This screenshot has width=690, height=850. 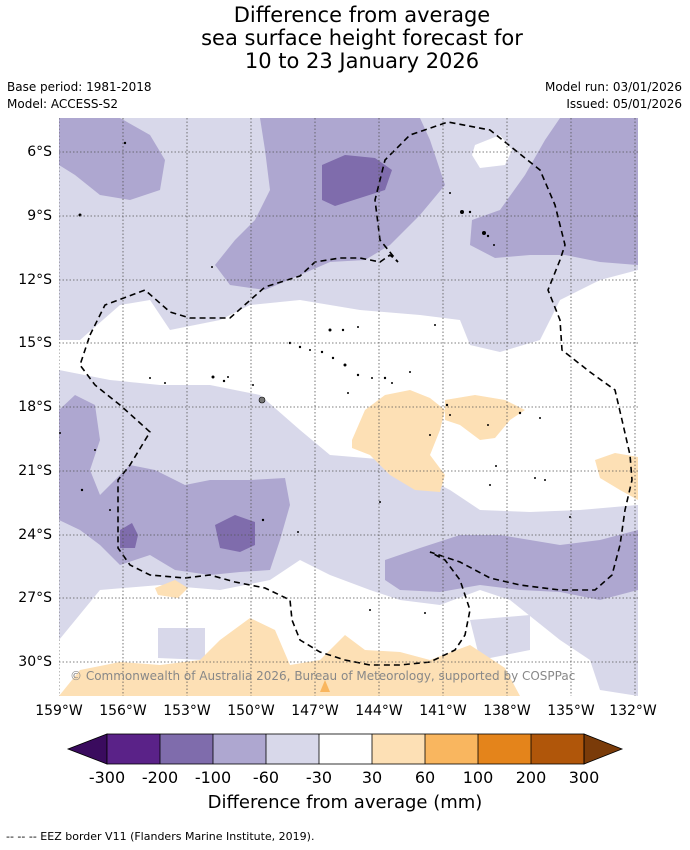 What do you see at coordinates (362, 61) in the screenshot?
I see `title-line-3: 10 to 23 January 2026` at bounding box center [362, 61].